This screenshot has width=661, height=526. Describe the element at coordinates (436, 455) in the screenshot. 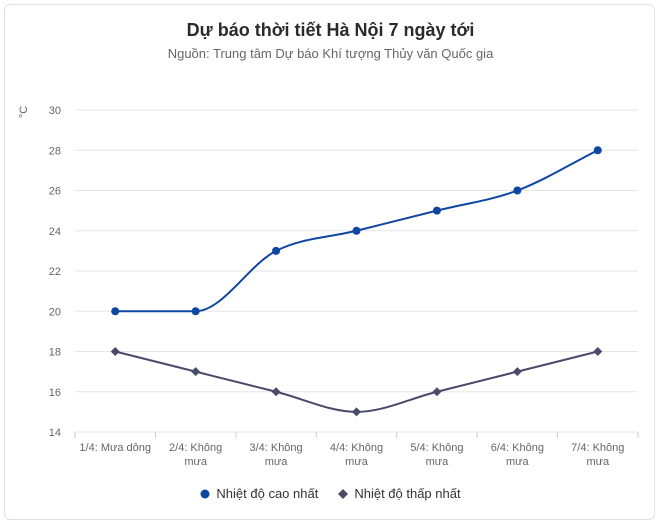

I see `x-tick-label: 5/4: Không mưa` at that location.